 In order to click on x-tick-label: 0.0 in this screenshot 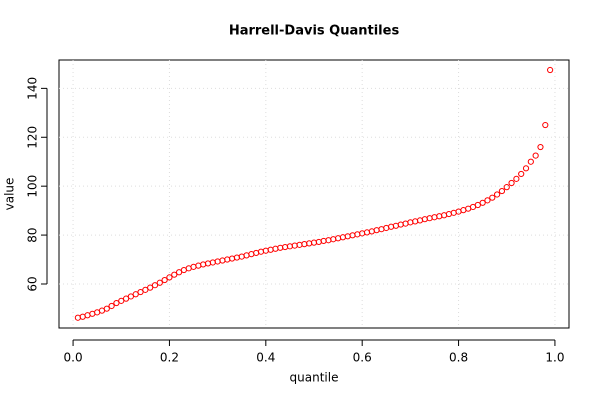, I will do `click(73, 358)`.